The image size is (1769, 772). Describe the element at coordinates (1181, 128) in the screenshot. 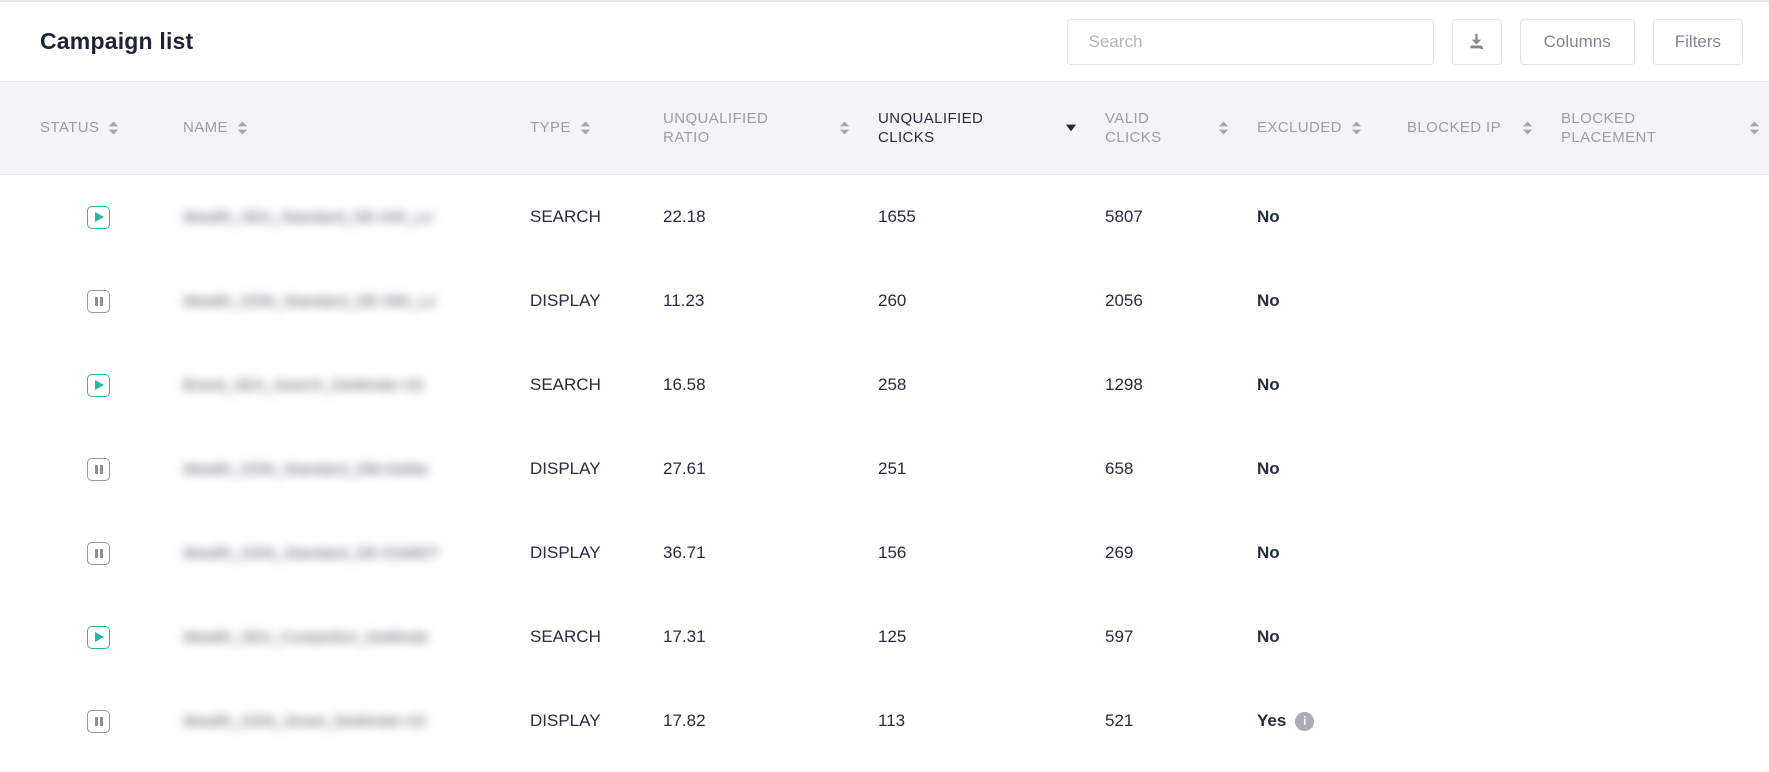

I see `column-header-valid-clicks: VALID CLICKS` at that location.